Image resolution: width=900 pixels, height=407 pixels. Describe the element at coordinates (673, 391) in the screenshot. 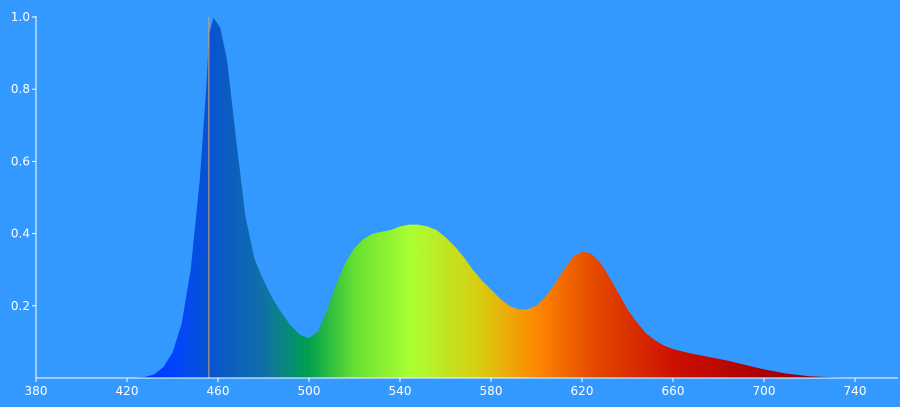

I see `x-tick-label: 660` at that location.